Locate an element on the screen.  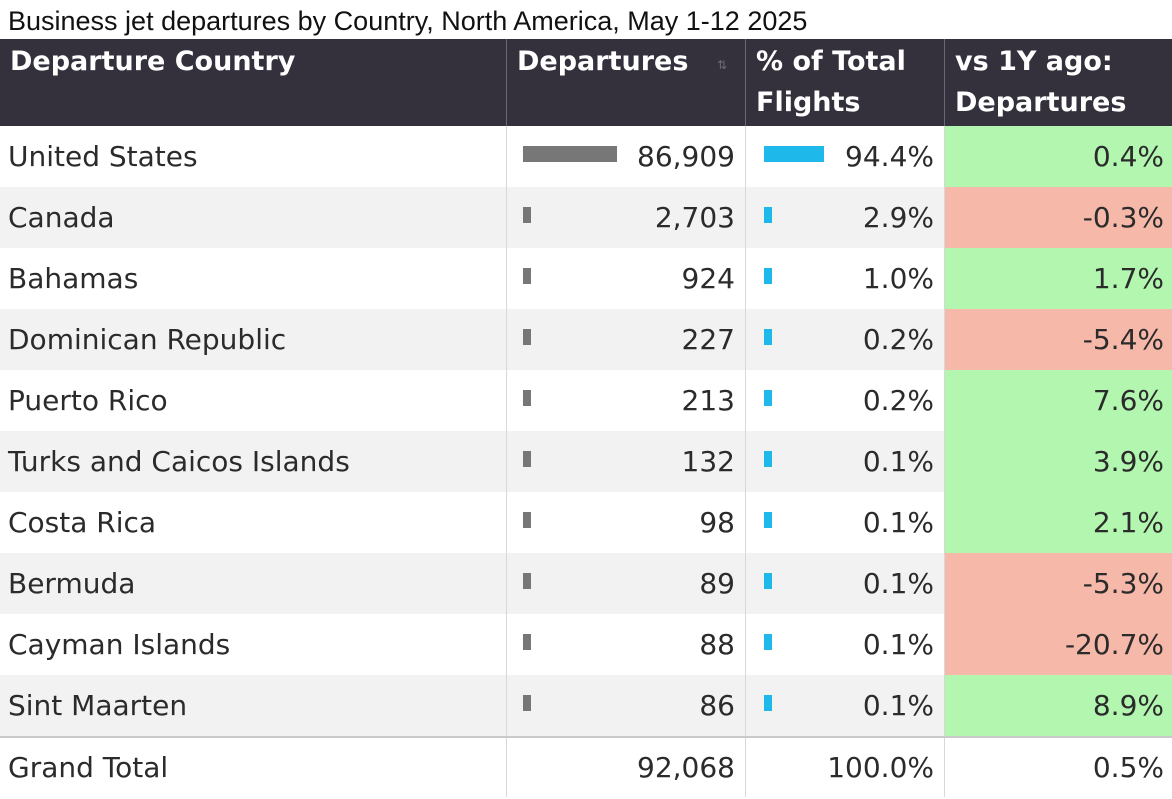
table-row: Turks and Caicos Islands 132 0.1% 3.9% is located at coordinates (586, 461).